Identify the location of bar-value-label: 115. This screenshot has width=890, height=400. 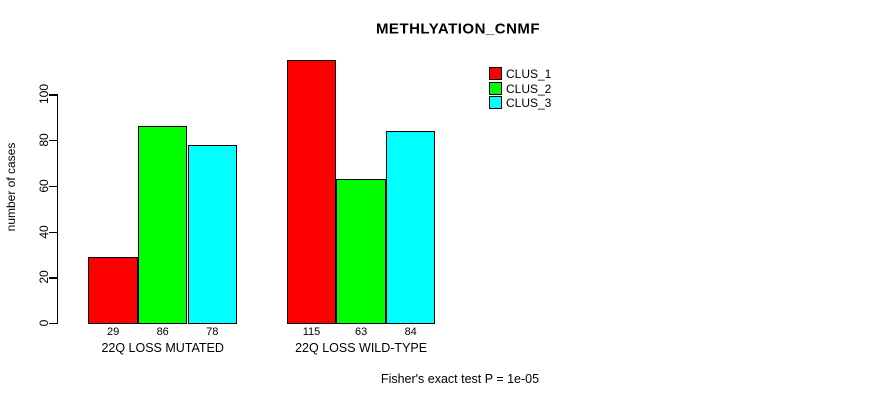
(311, 332).